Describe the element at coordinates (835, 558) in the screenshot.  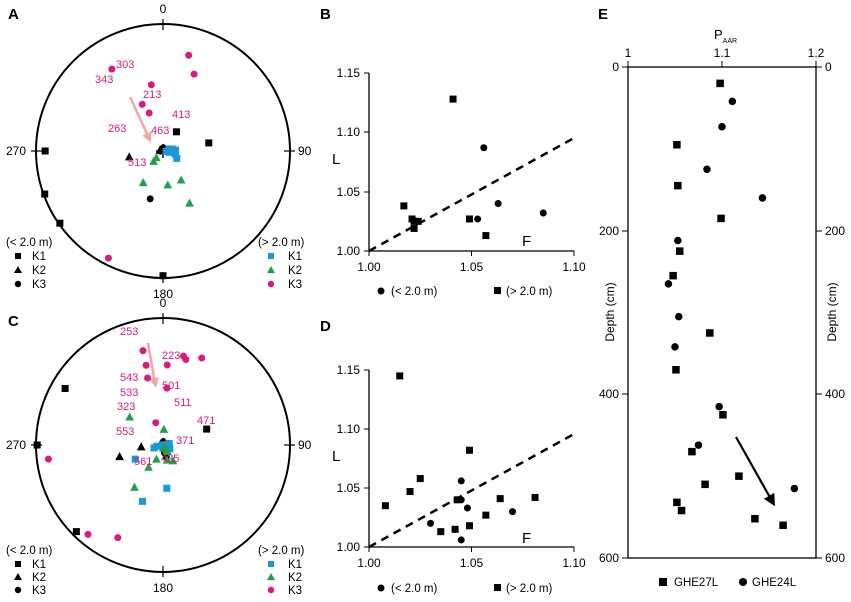
I see `y-tick-label-right: 600` at that location.